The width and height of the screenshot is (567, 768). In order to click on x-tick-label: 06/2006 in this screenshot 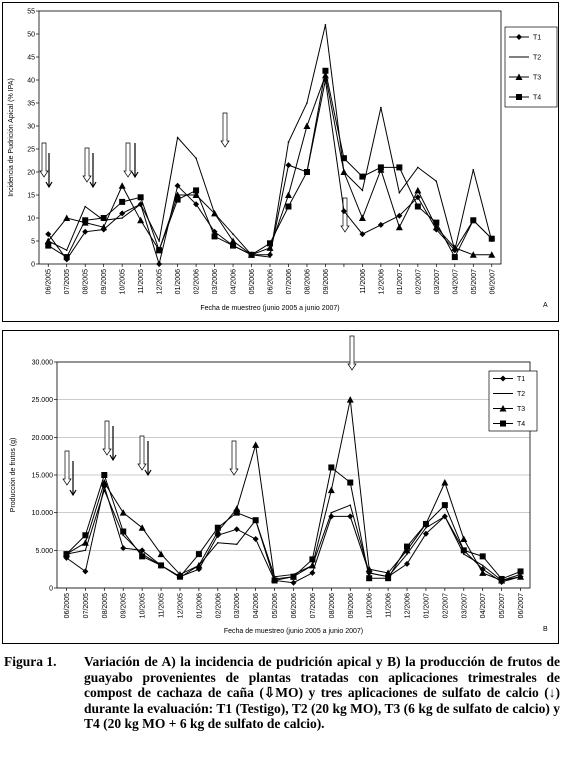, I will do `click(294, 605)`.